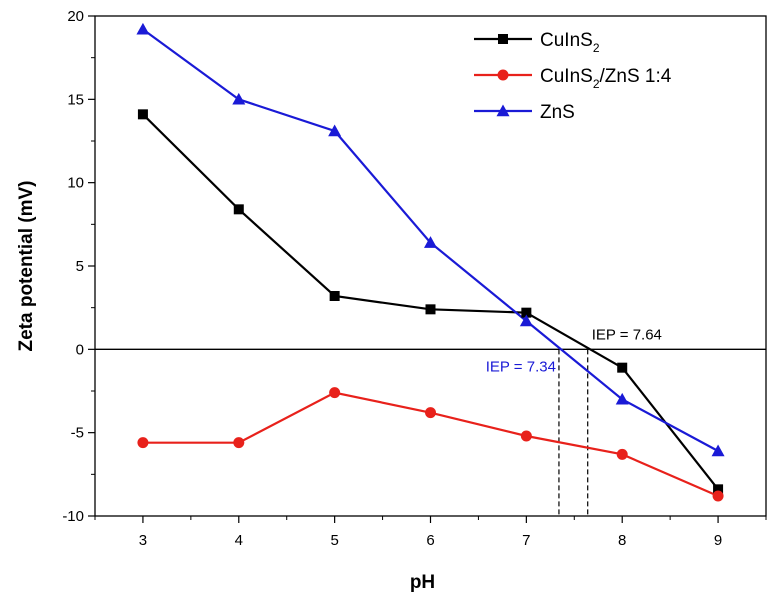 The image size is (772, 602). I want to click on y-tick-label: 5, so click(80, 266).